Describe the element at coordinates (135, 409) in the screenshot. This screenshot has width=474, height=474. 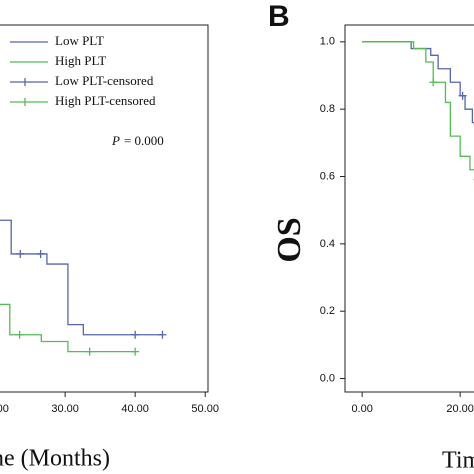
I see `x-tick-label: 40.00` at that location.